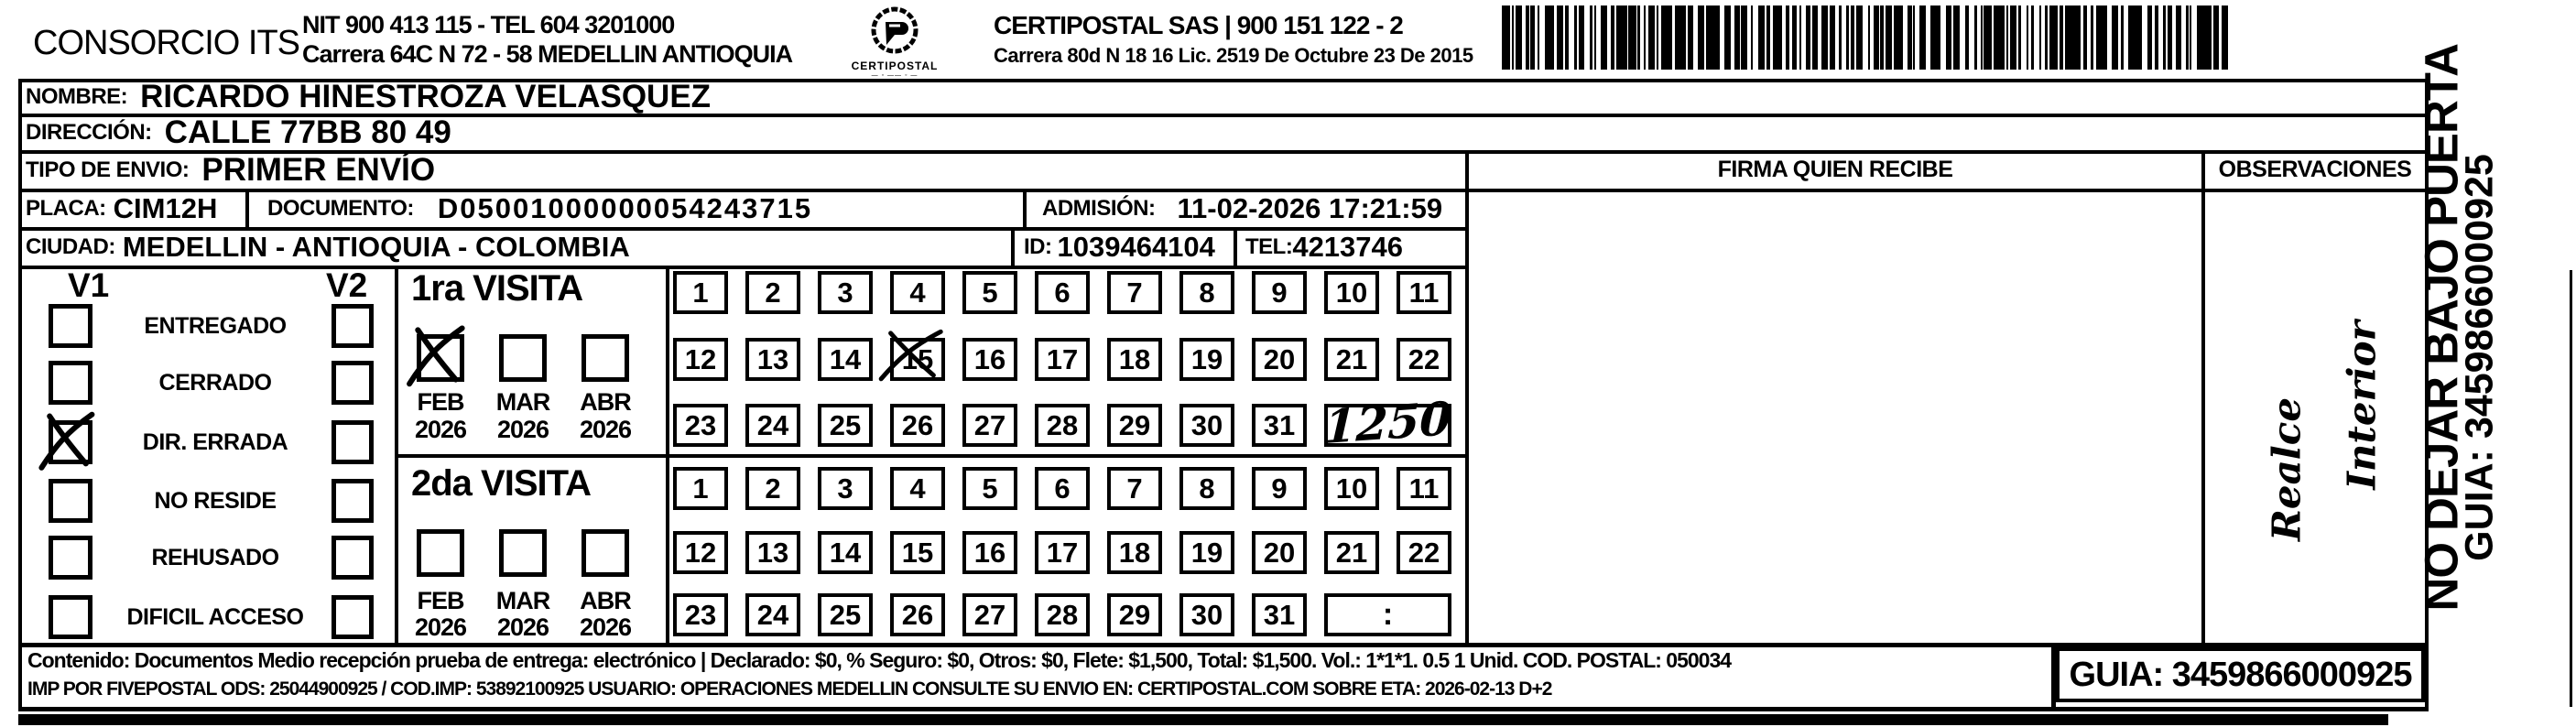 This screenshot has height=727, width=2576. I want to click on visit2-day-number: 23, so click(700, 614).